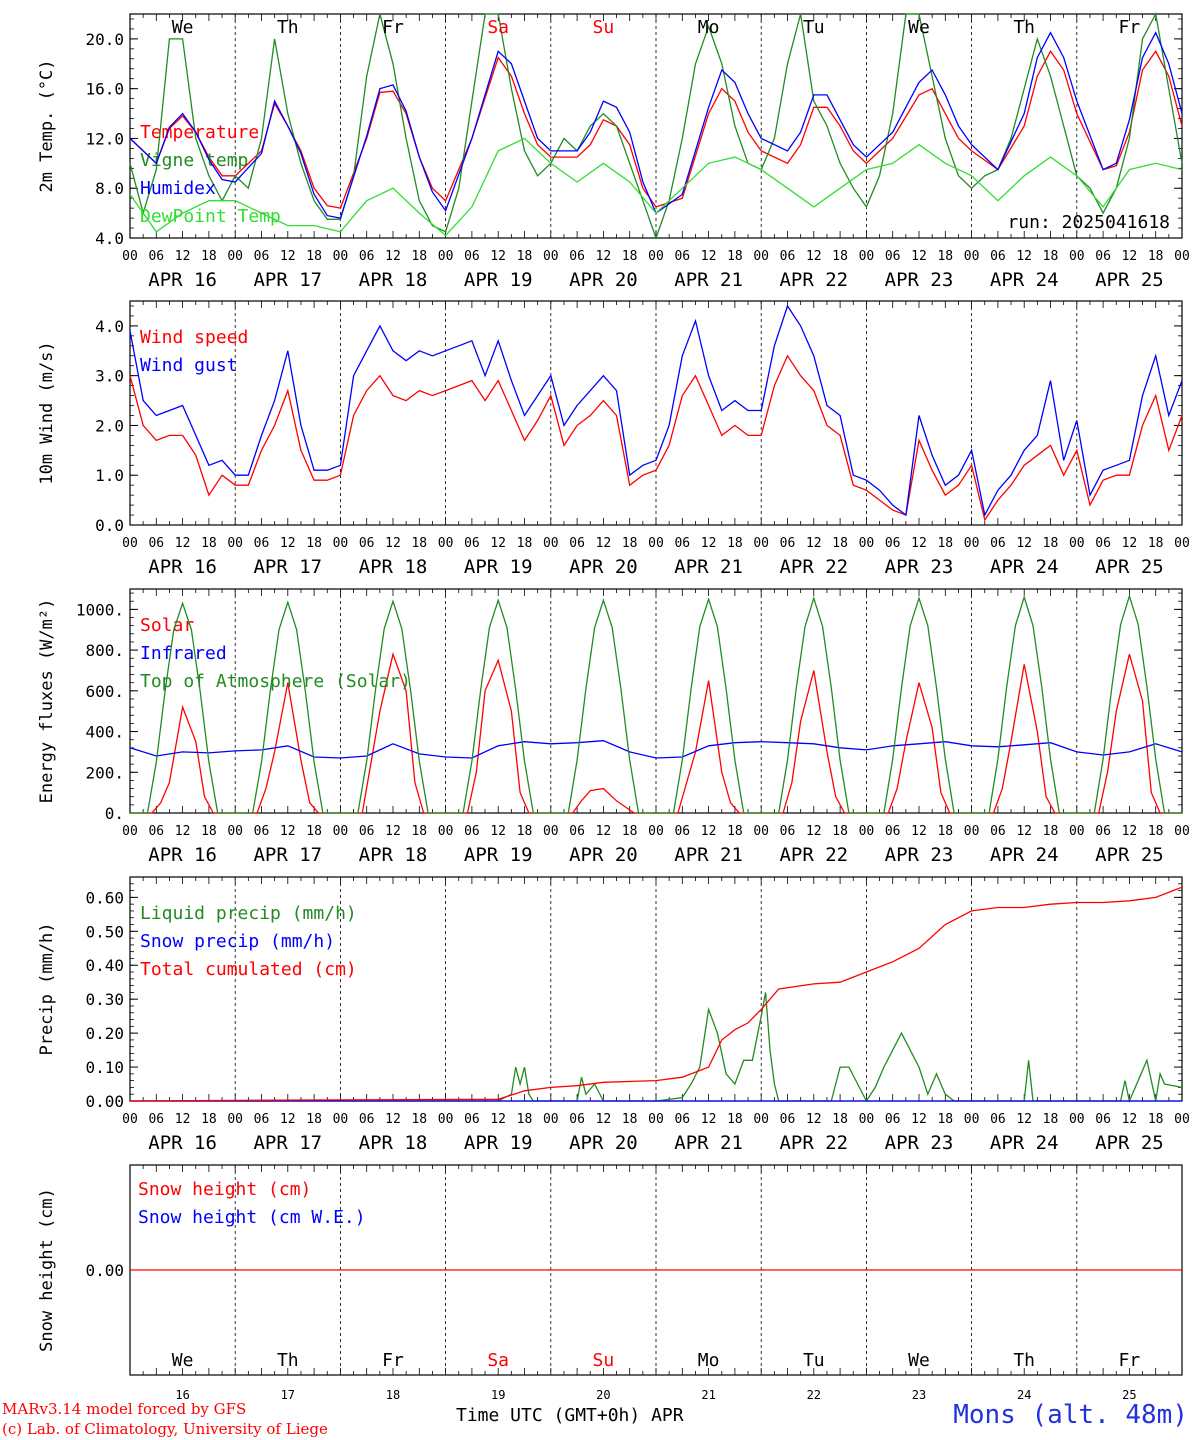  Describe the element at coordinates (109, 376) in the screenshot. I see `y-tick-label: 3.0` at that location.